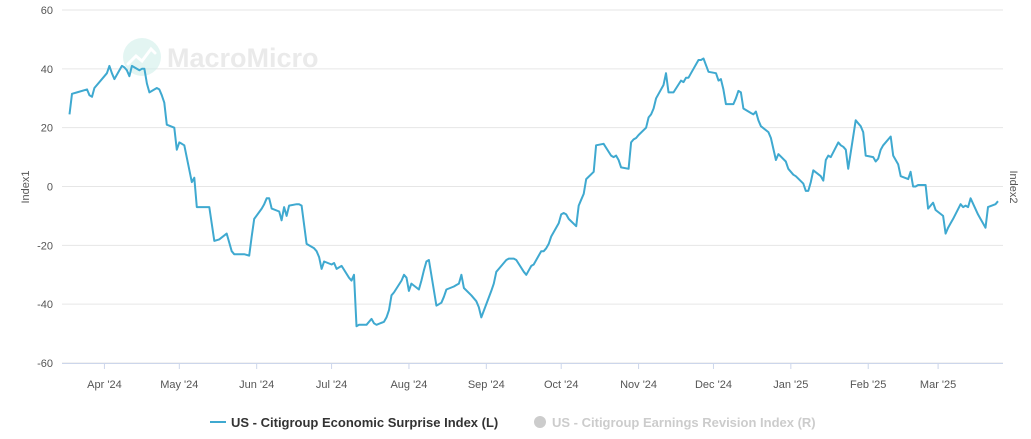  I want to click on x-tick-label: Jun '24, so click(256, 385).